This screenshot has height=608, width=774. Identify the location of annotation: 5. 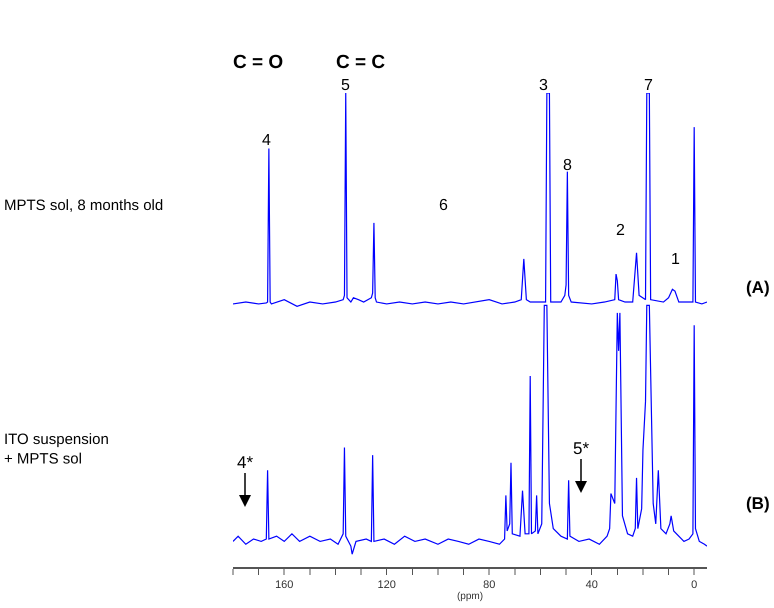
(345, 85).